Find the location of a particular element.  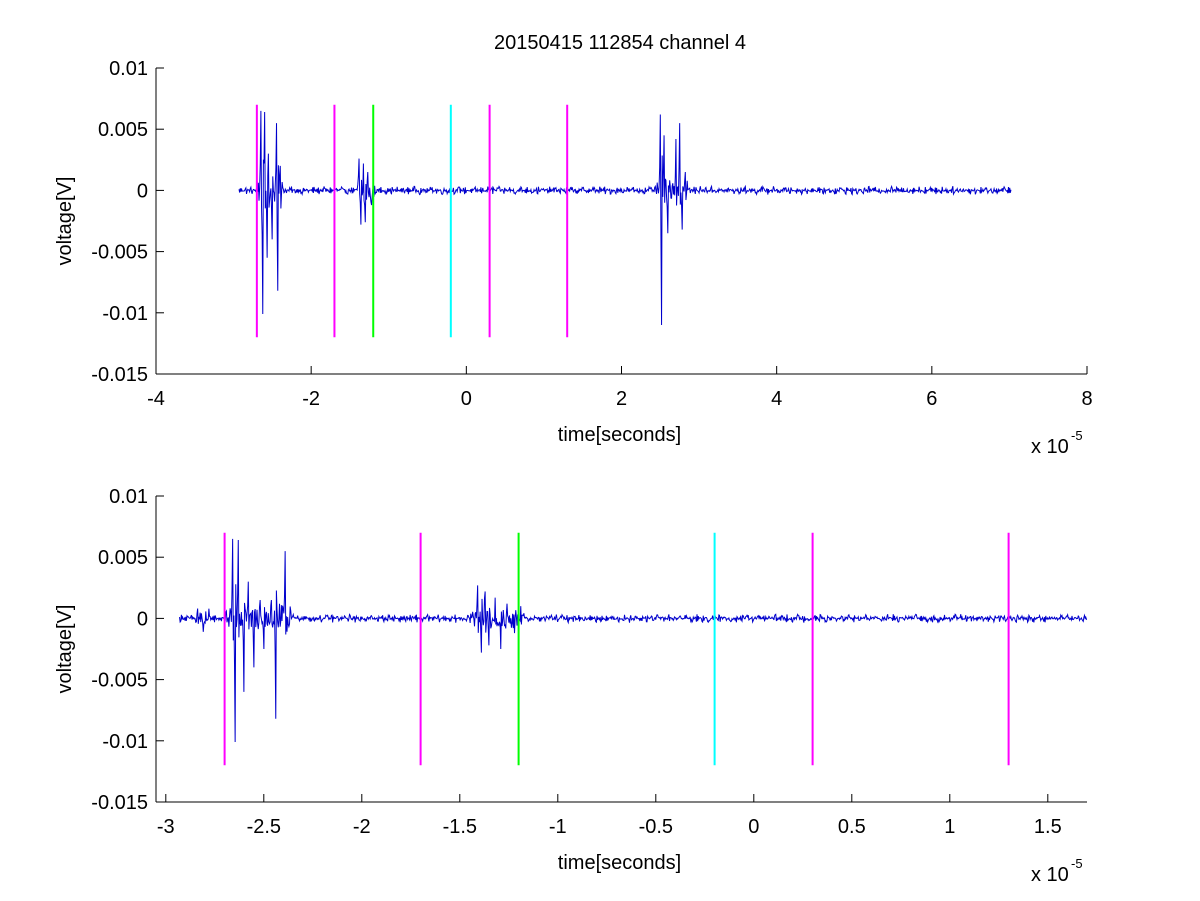

top-x-tick-label: -2 is located at coordinates (311, 399).